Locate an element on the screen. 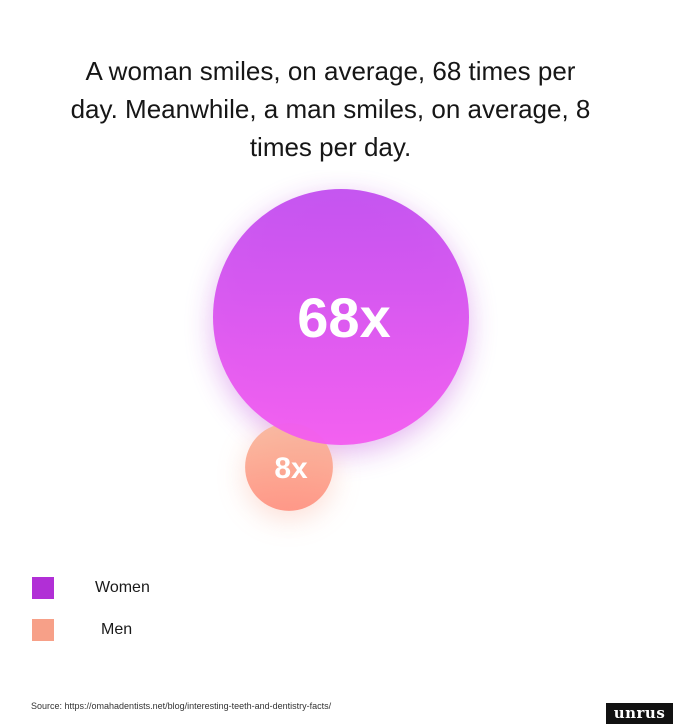  legend-swatch-men is located at coordinates (43, 630).